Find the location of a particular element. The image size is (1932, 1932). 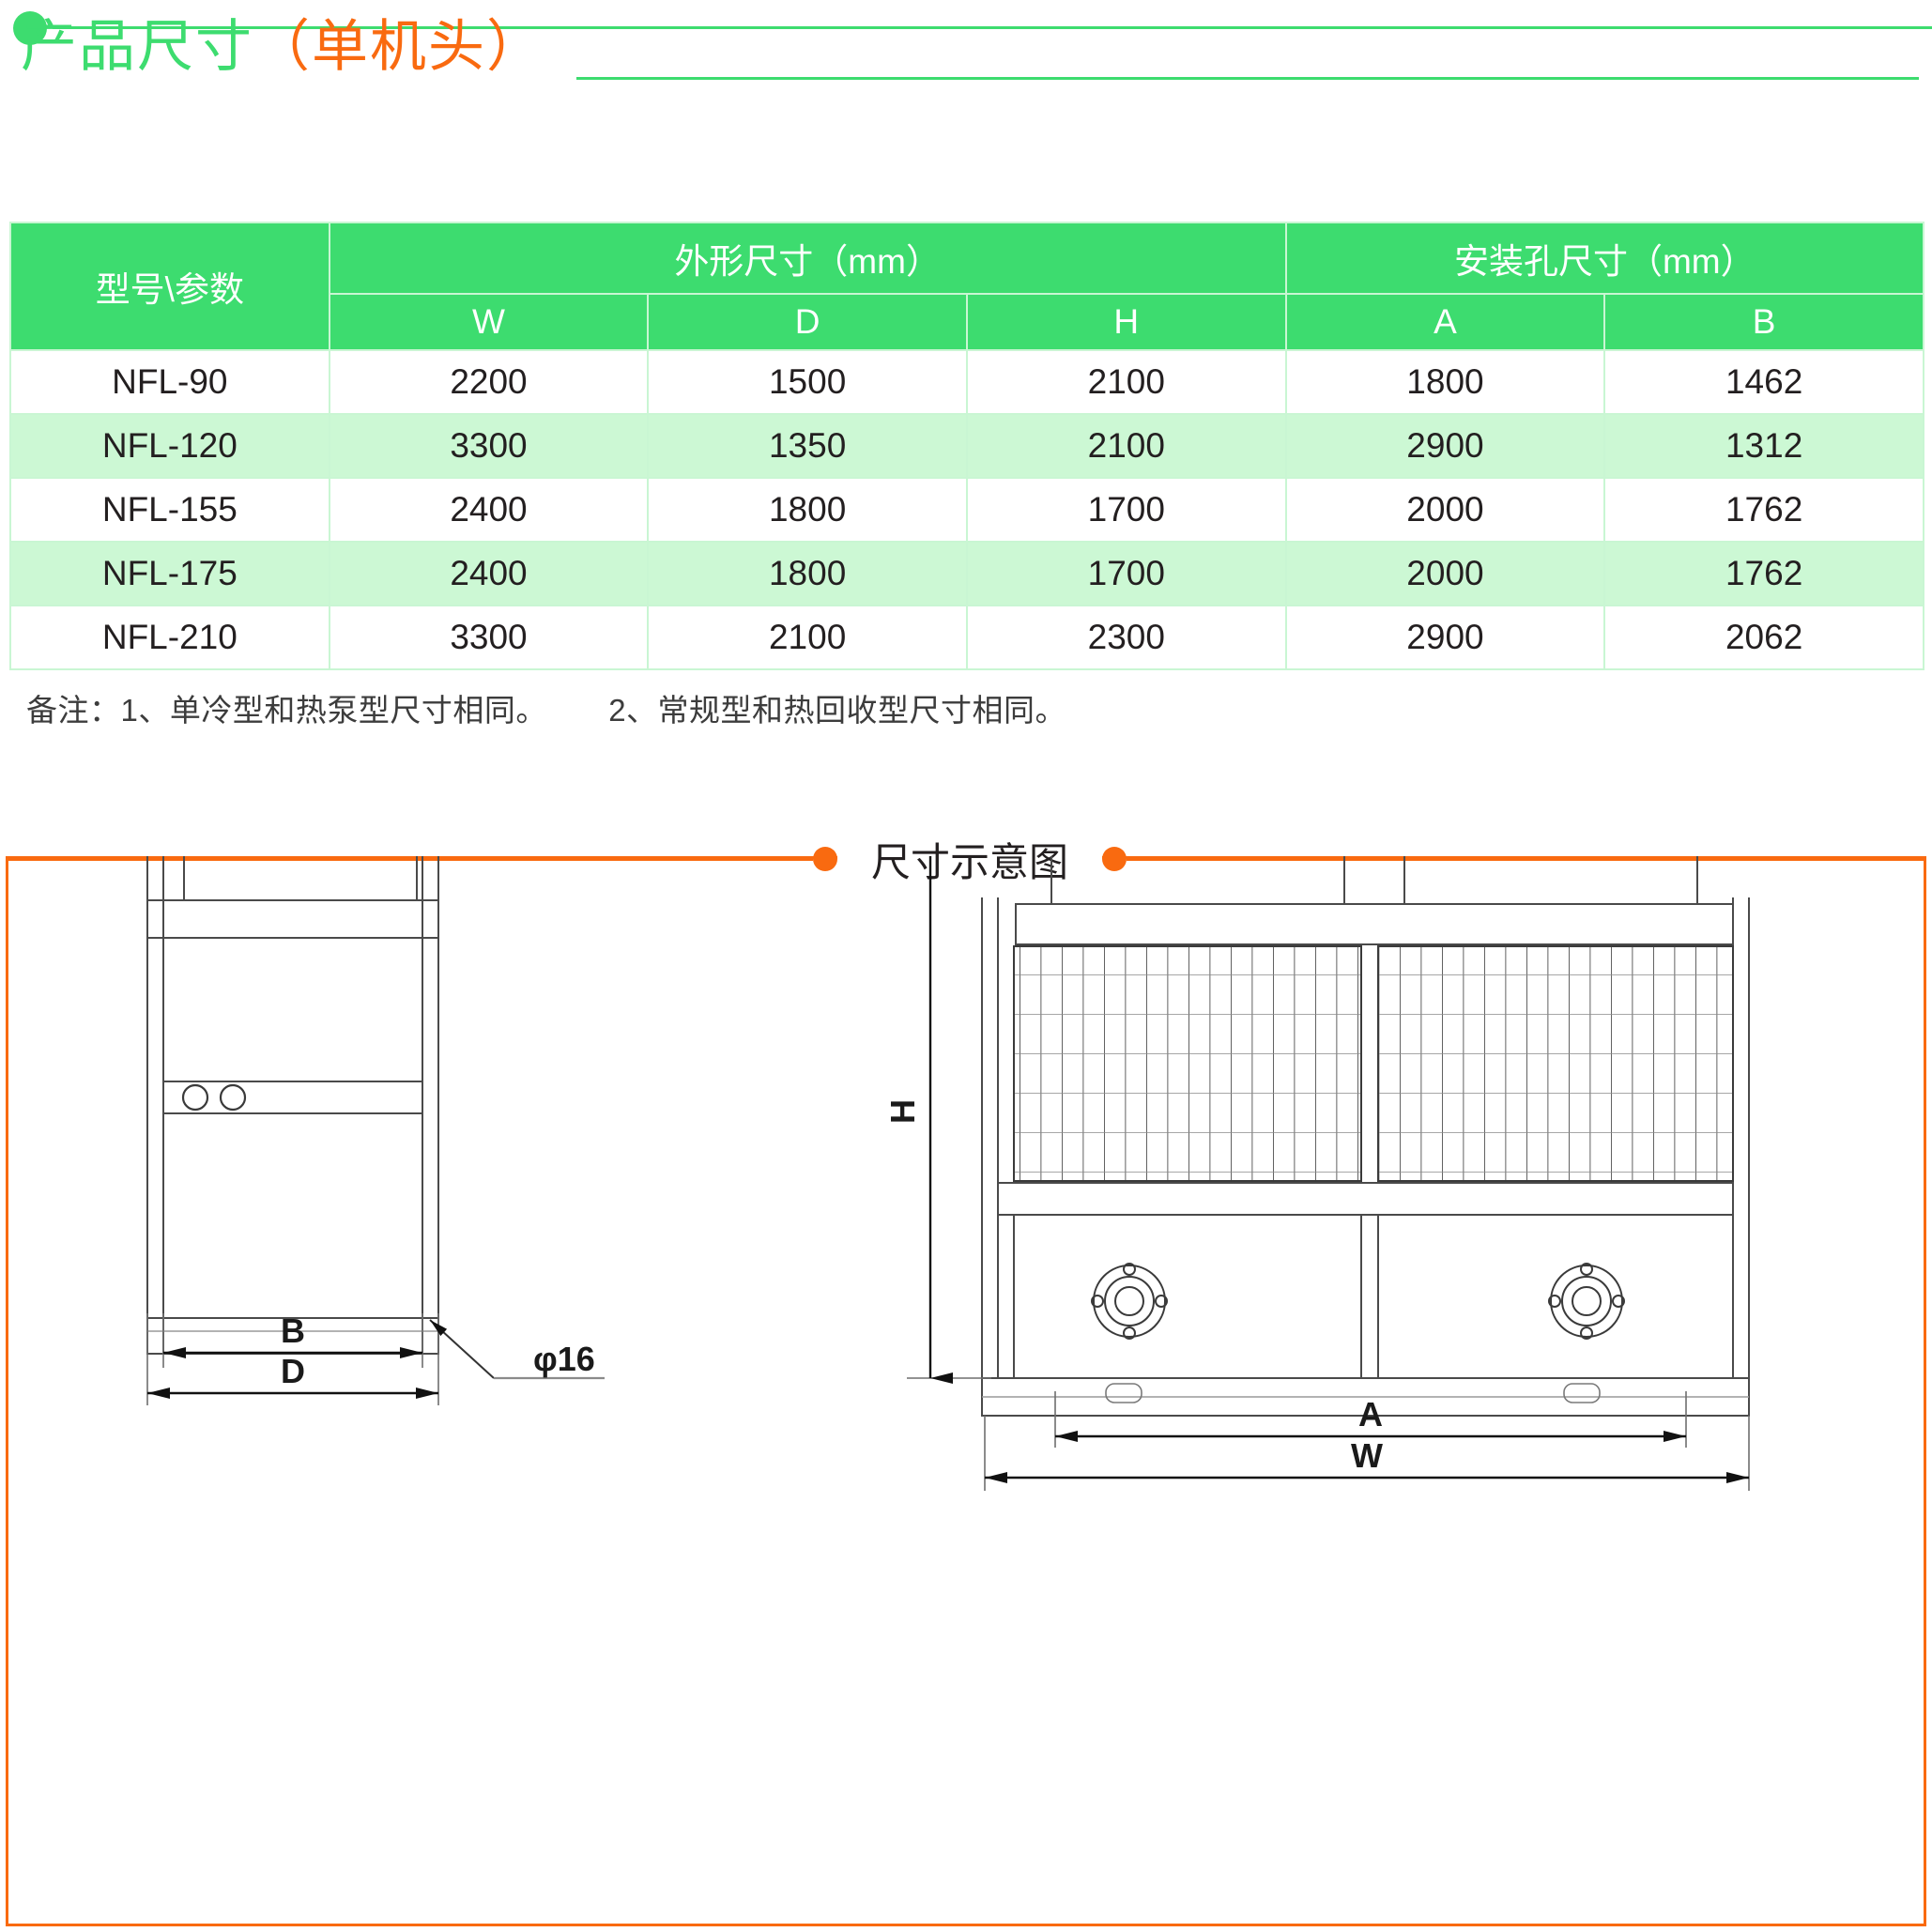

table-row: NFL-210 3300 2100 2300 2900 2062 is located at coordinates (967, 637).